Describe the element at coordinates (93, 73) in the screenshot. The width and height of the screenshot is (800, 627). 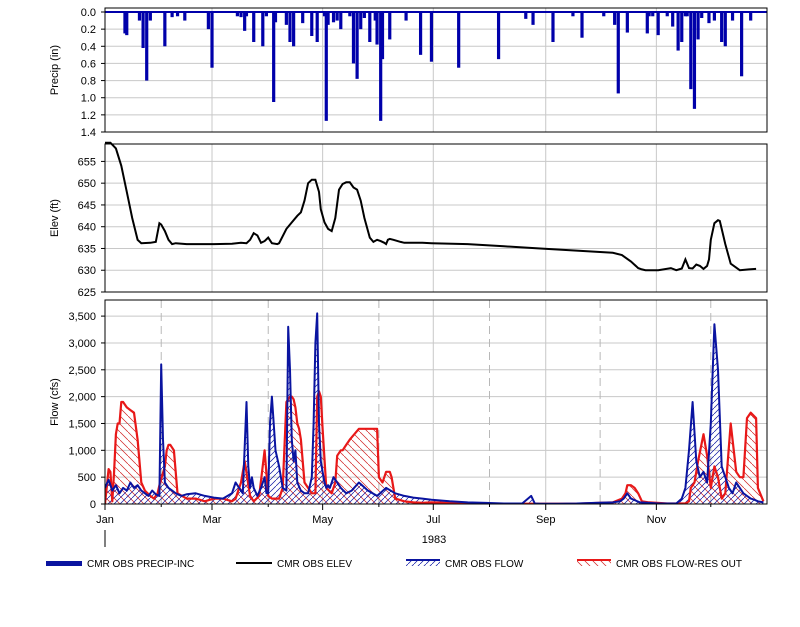
I see `precip-y-ticks: 0.0 0.2 0.4 0.6 0.8 1.0 1.2 1.4` at that location.